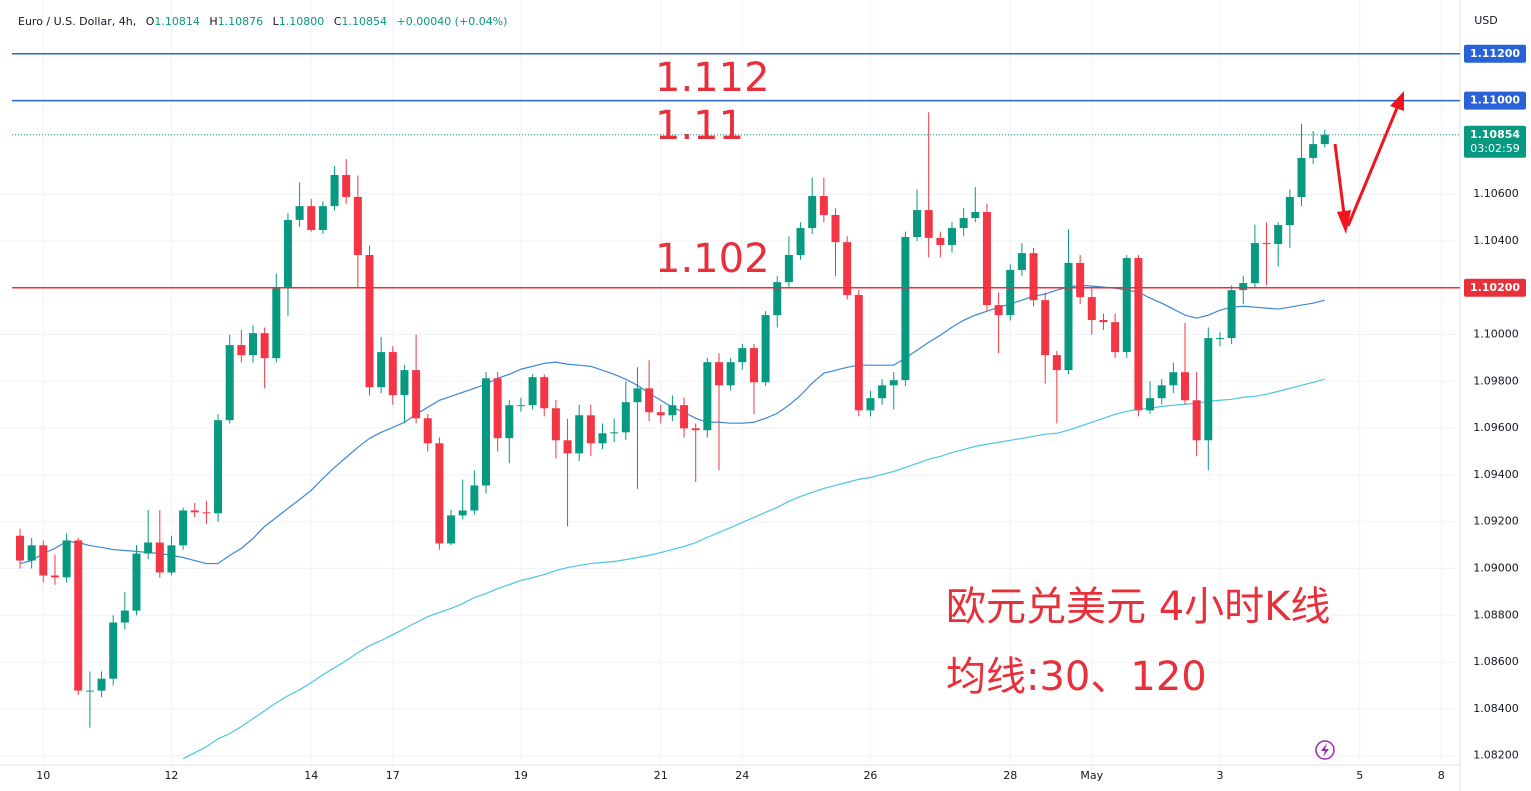 The width and height of the screenshot is (1531, 791). Describe the element at coordinates (337, 21) in the screenshot. I see `ohlc-key: C` at that location.